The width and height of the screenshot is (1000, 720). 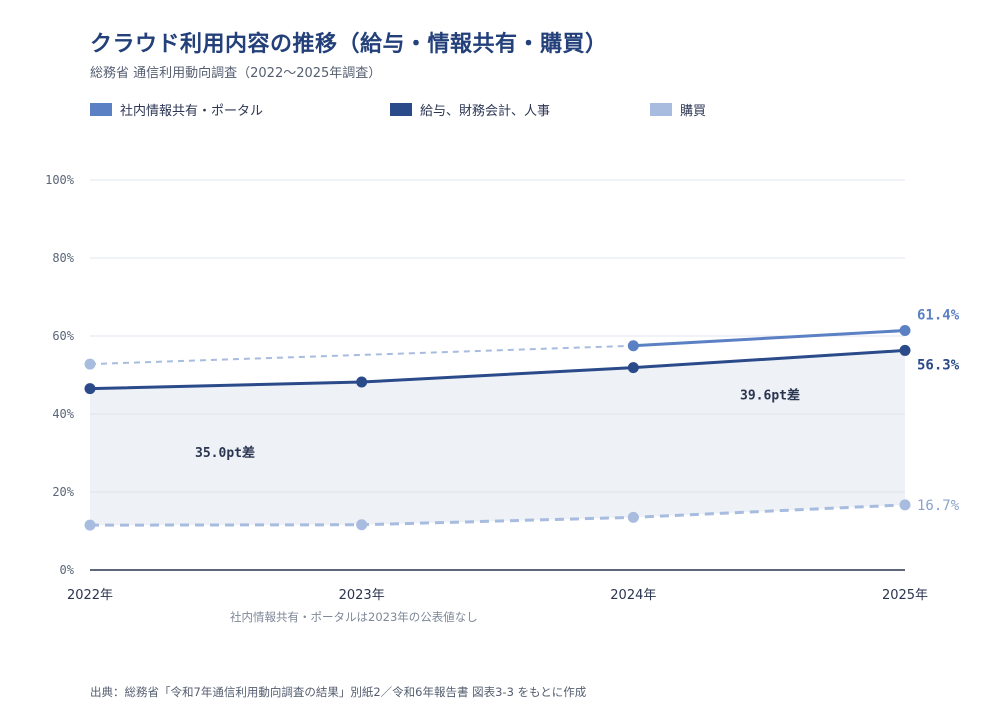 I want to click on x-tick-label: 2022年, so click(x=90, y=595).